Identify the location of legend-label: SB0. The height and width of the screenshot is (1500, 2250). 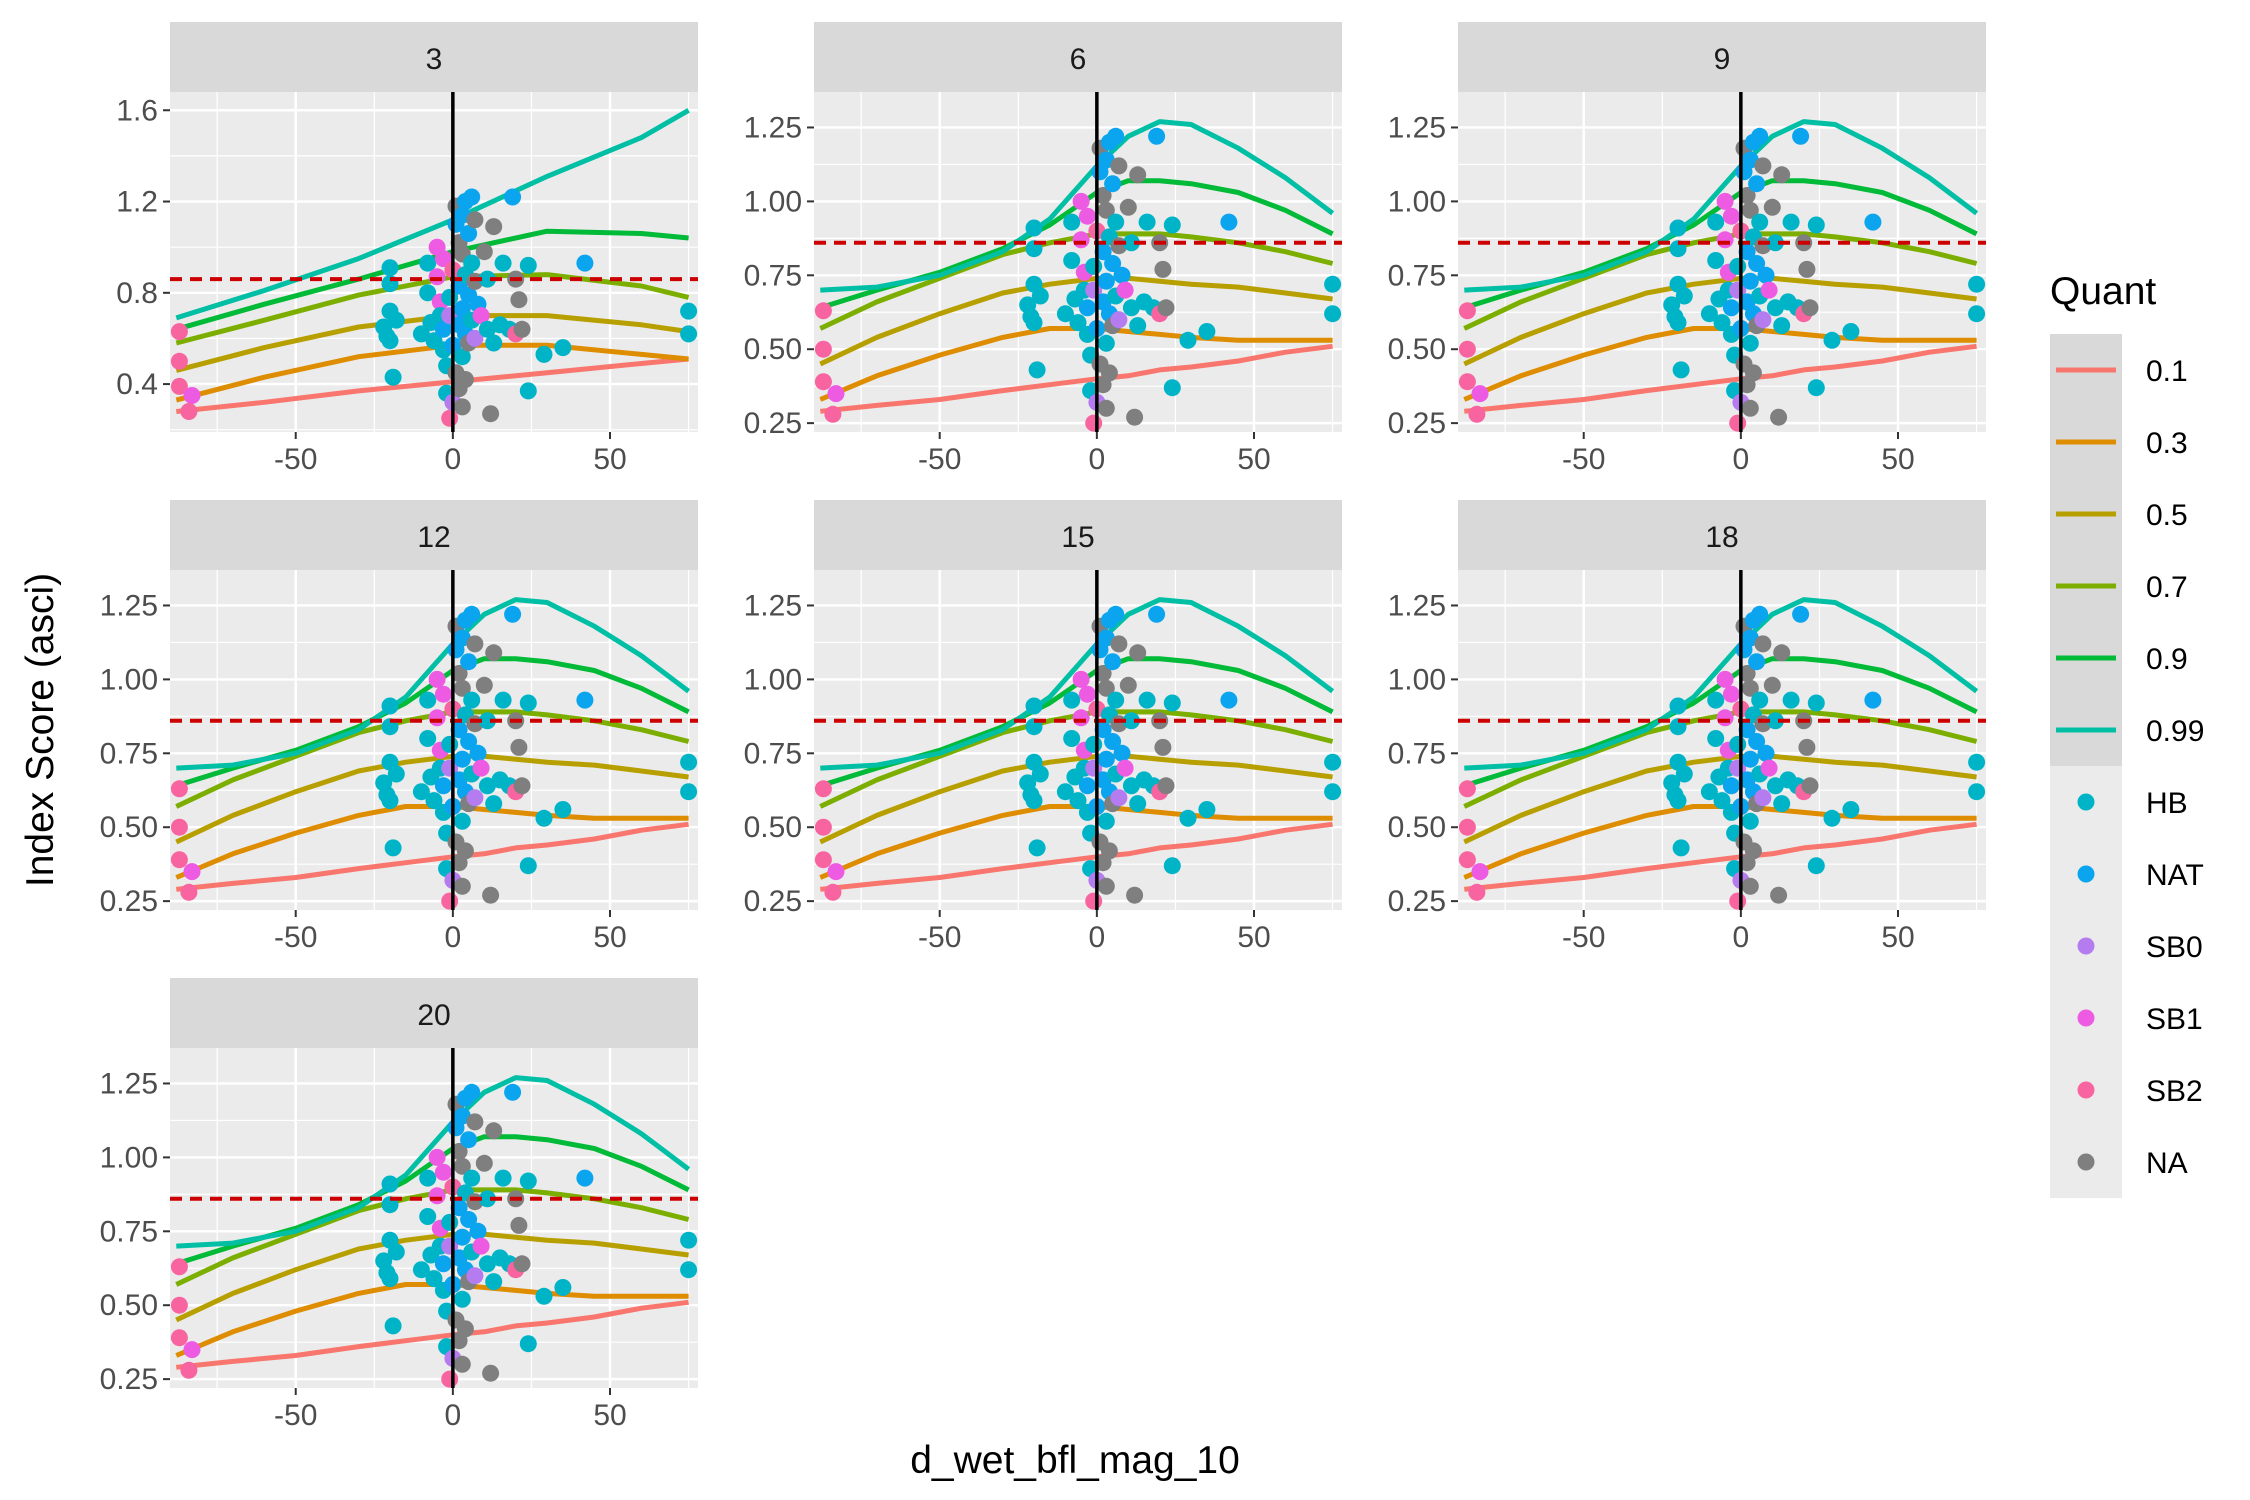
(2174, 947).